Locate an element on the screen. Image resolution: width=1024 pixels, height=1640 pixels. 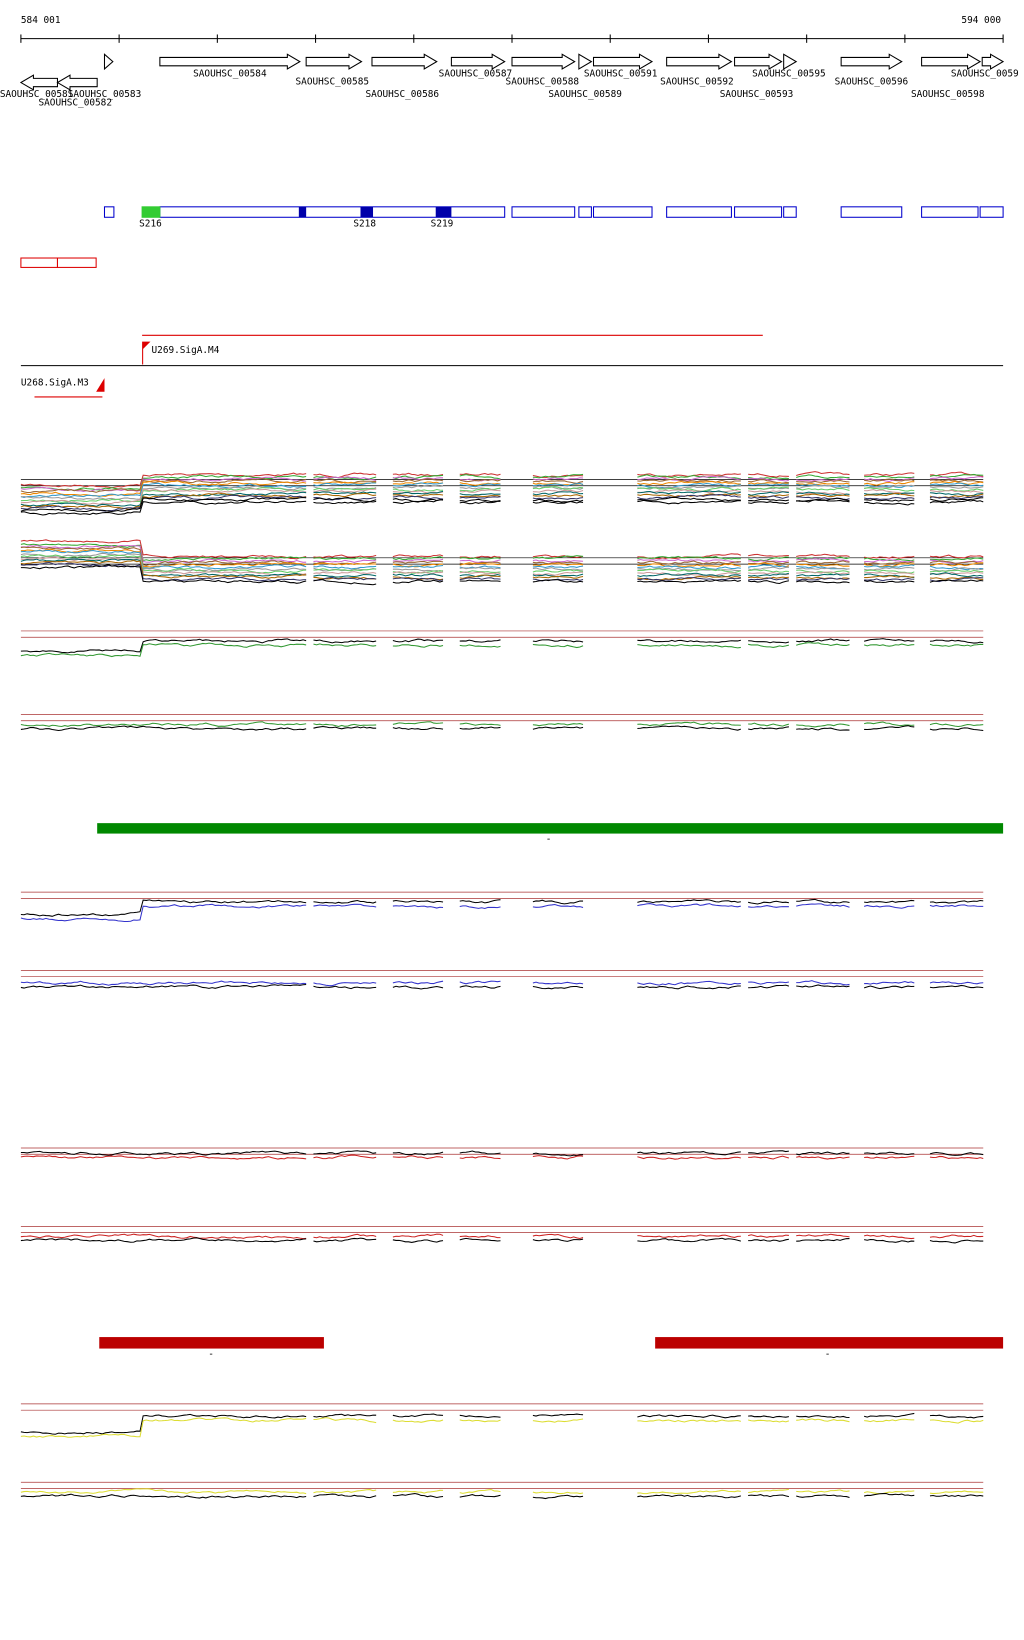
gene-label: SAOUHSC_00595 is located at coordinates (789, 73).